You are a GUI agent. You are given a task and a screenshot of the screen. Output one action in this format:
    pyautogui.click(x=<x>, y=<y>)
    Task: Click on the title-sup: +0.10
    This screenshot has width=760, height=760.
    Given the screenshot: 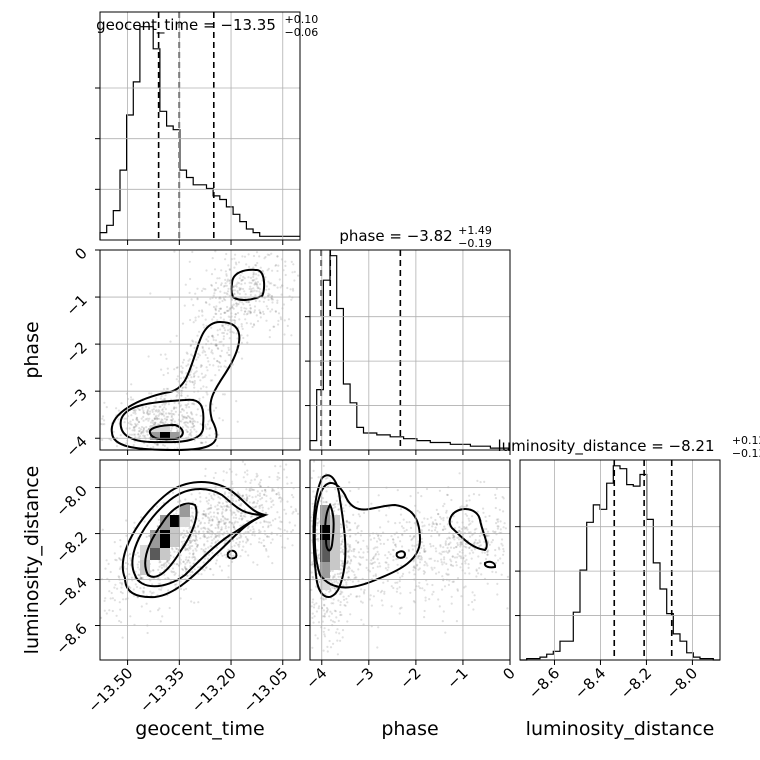 What is the action you would take?
    pyautogui.click(x=302, y=19)
    